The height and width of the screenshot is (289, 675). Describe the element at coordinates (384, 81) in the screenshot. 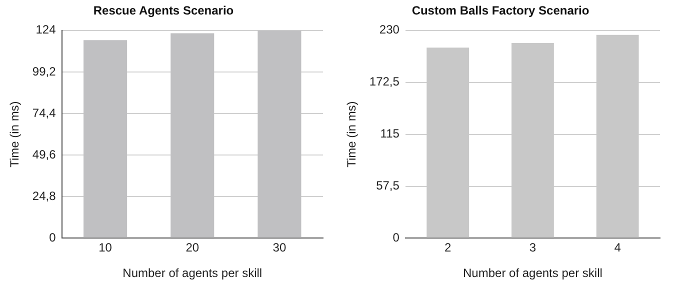

I see `y-tick-label: 172,5` at that location.